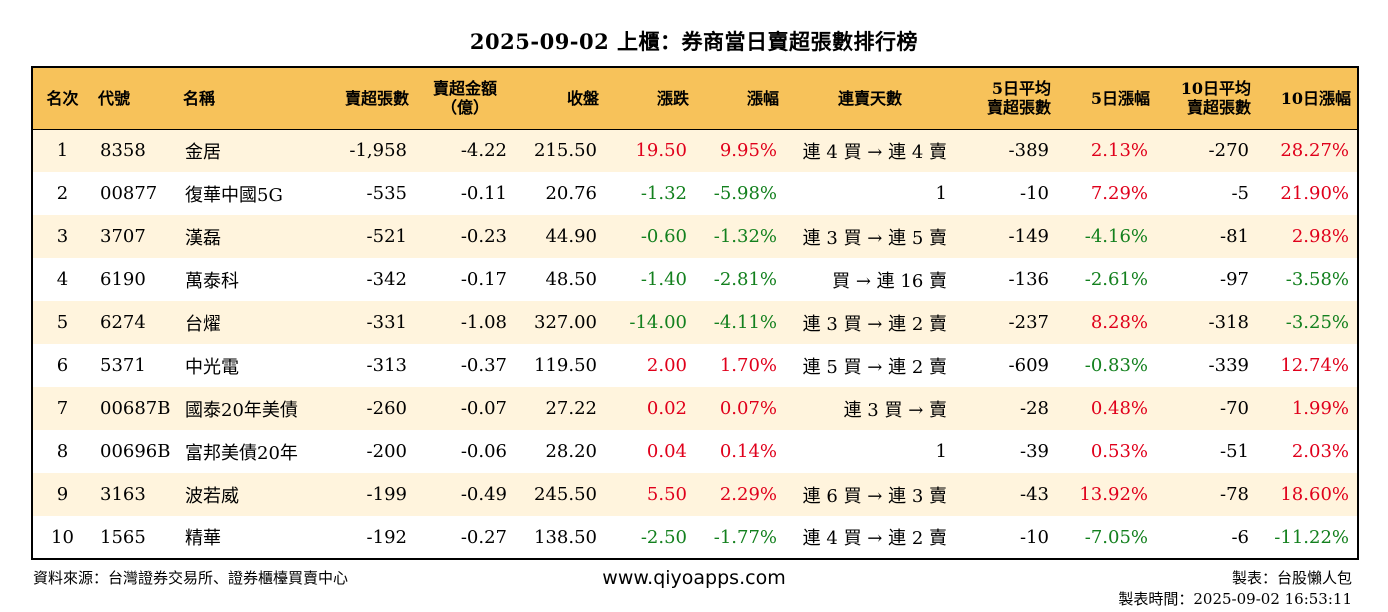  Describe the element at coordinates (663, 537) in the screenshot. I see `change-cell: -2.50` at that location.